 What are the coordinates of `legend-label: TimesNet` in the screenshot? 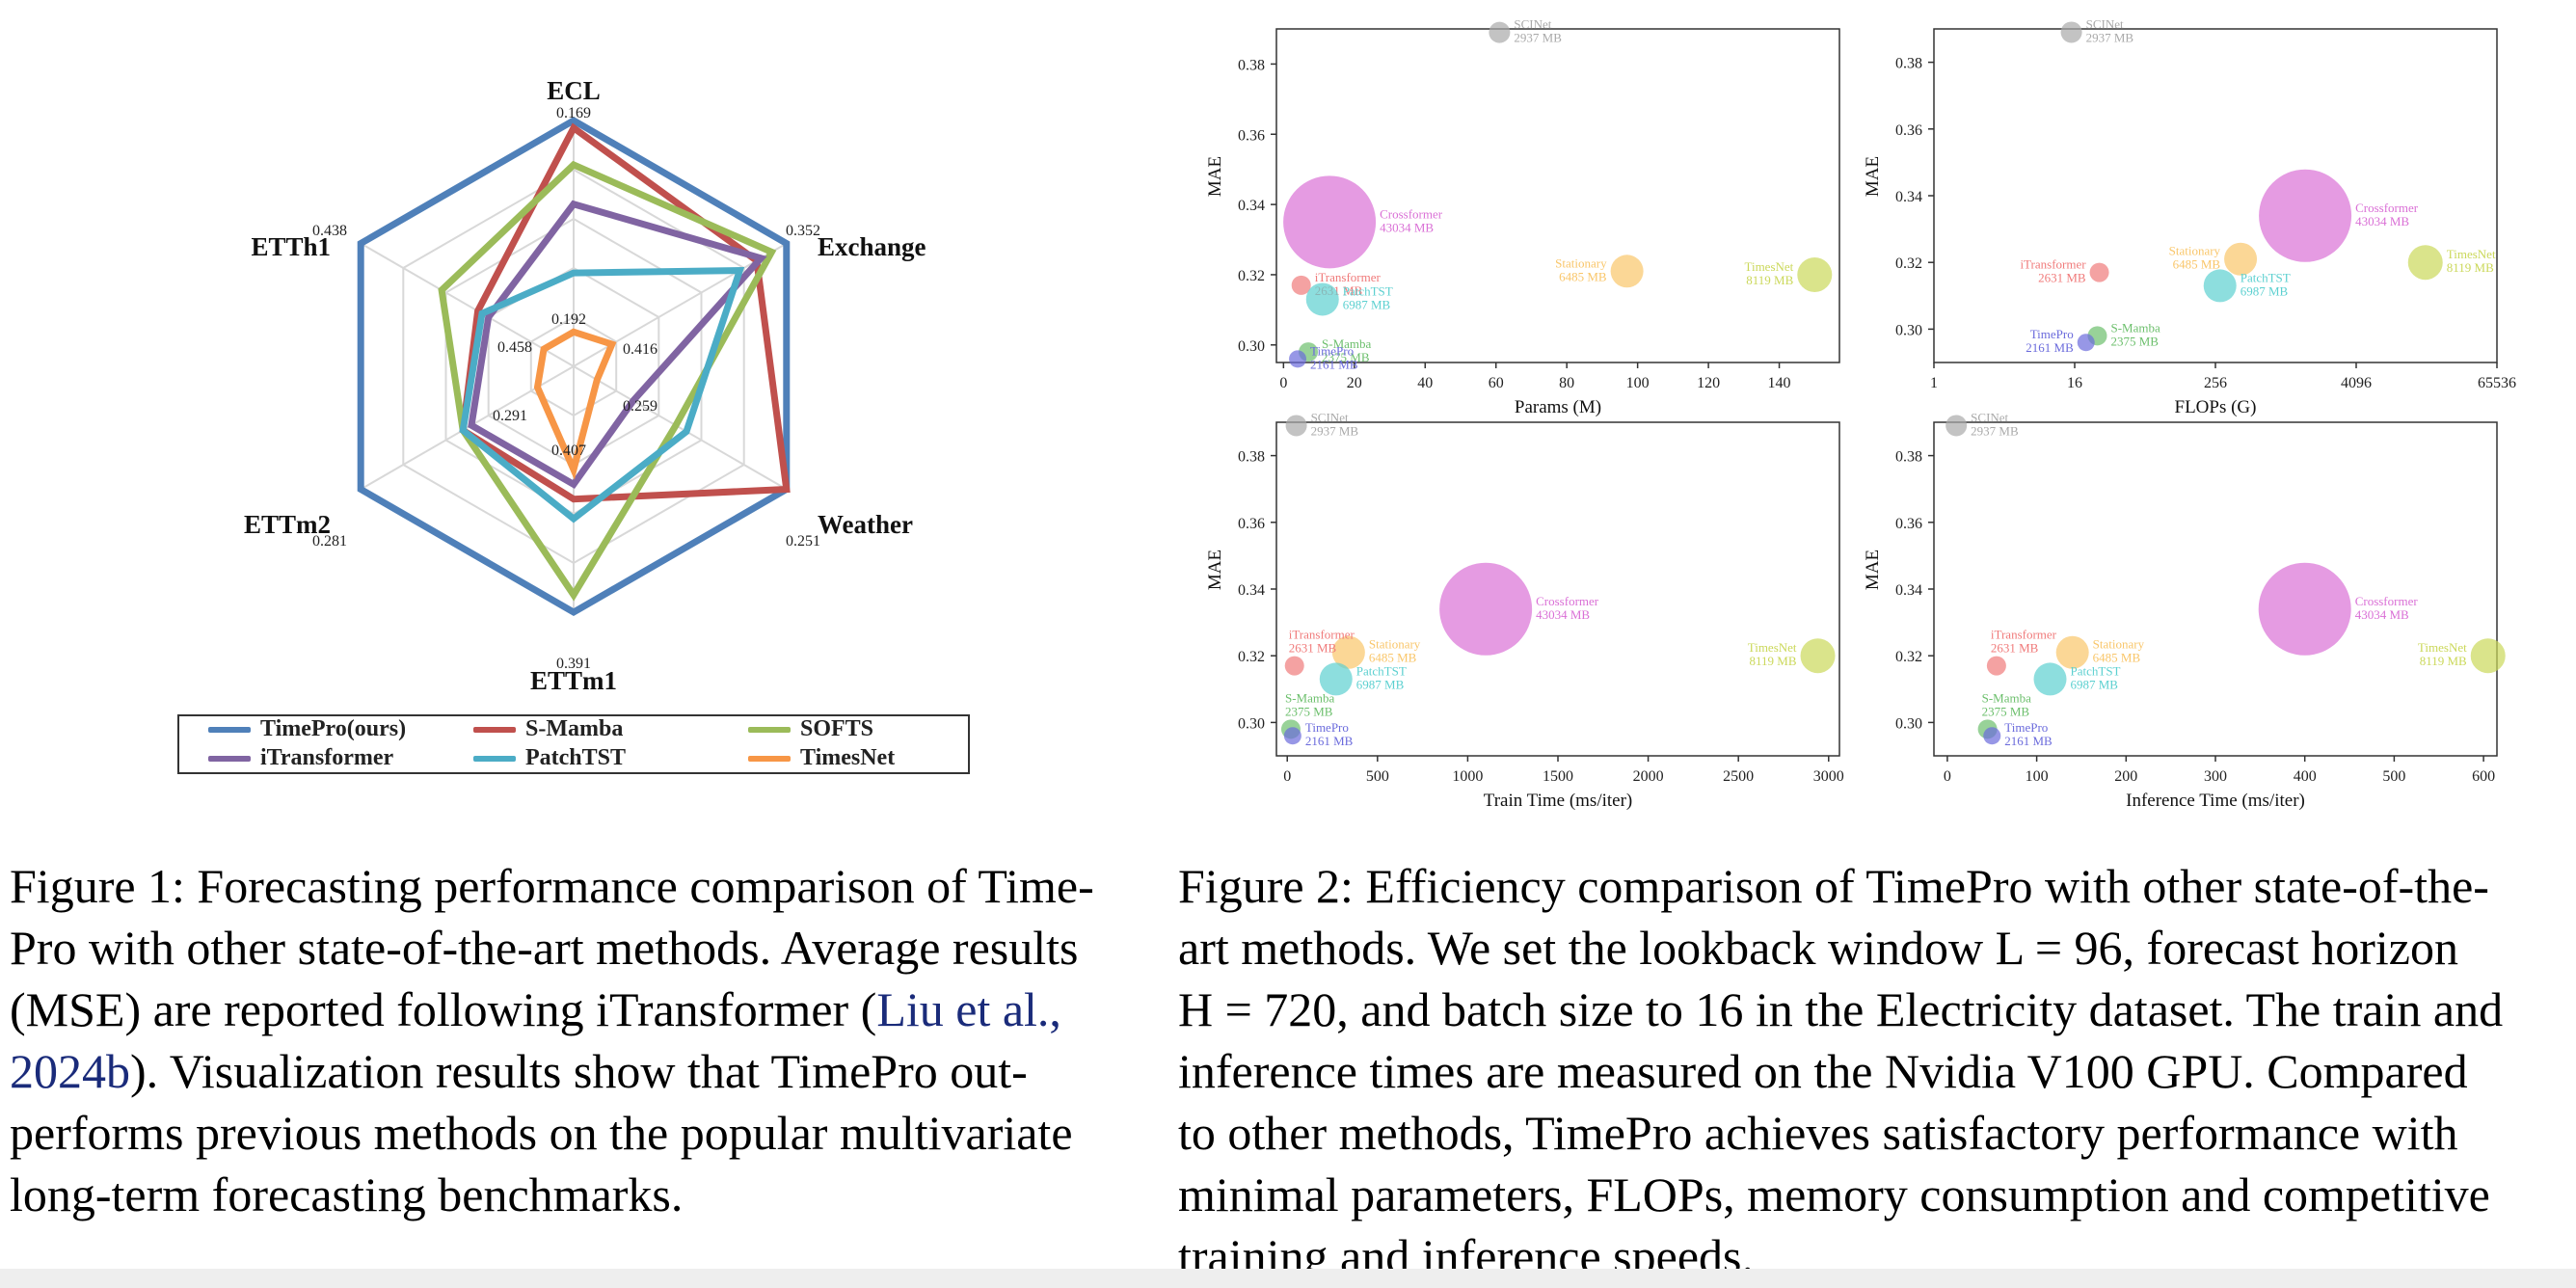 It's located at (848, 758).